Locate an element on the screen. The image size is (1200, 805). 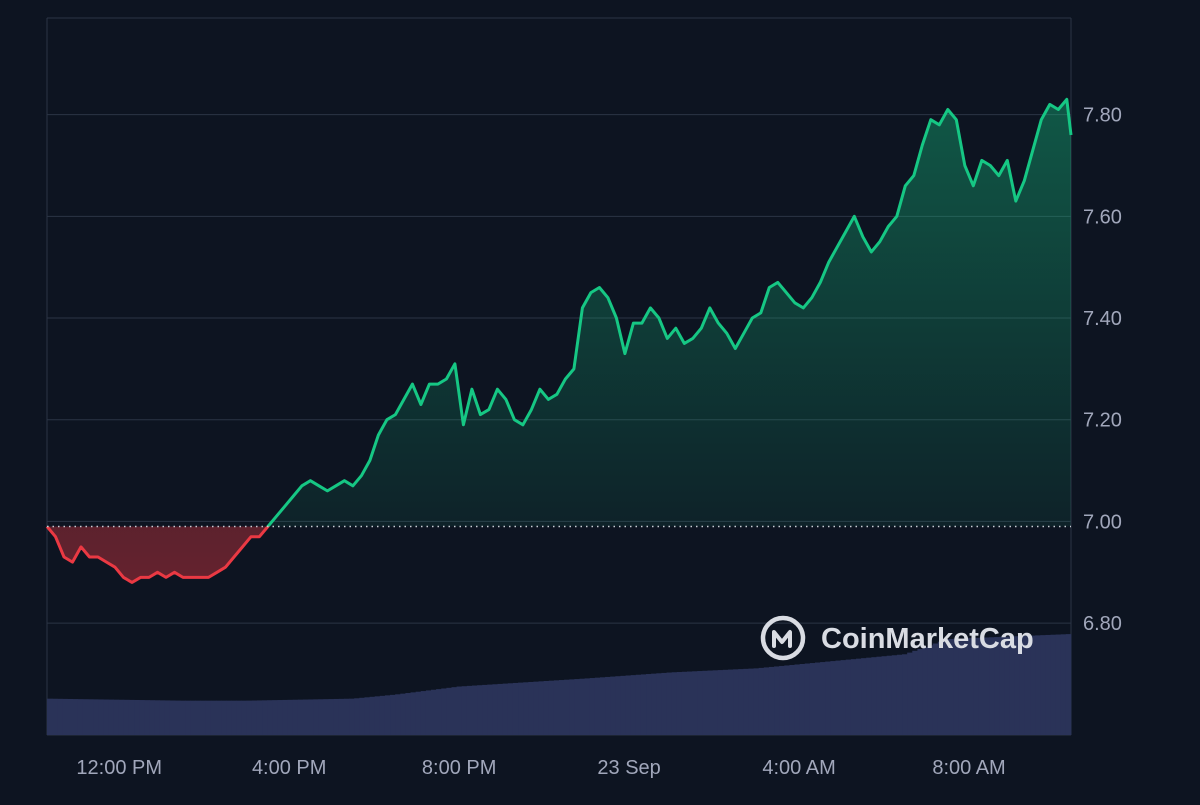
x-tick-label: 12:00 PM is located at coordinates (119, 768).